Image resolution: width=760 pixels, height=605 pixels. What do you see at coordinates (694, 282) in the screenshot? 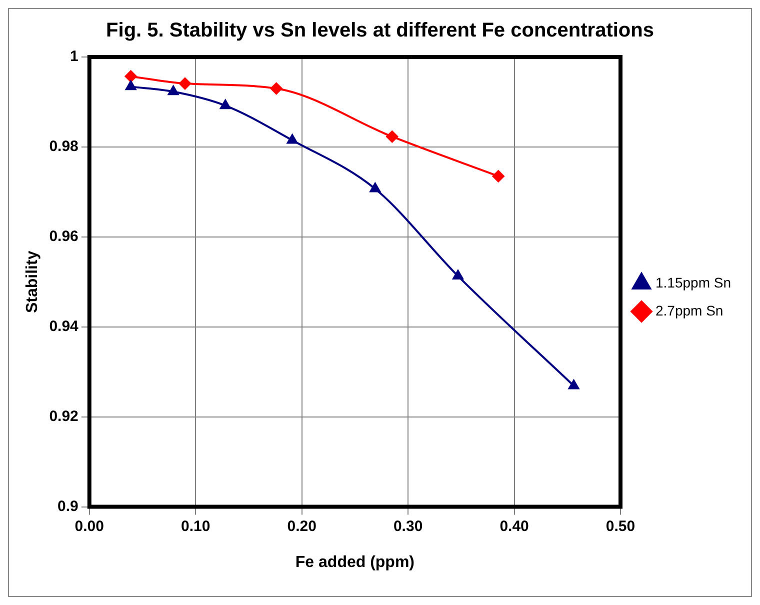
I see `legend-label: 1.15ppm Sn` at bounding box center [694, 282].